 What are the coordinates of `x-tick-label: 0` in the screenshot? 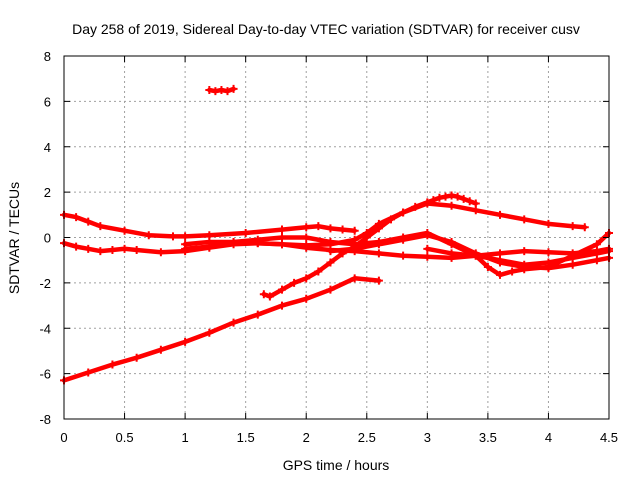 It's located at (63, 437).